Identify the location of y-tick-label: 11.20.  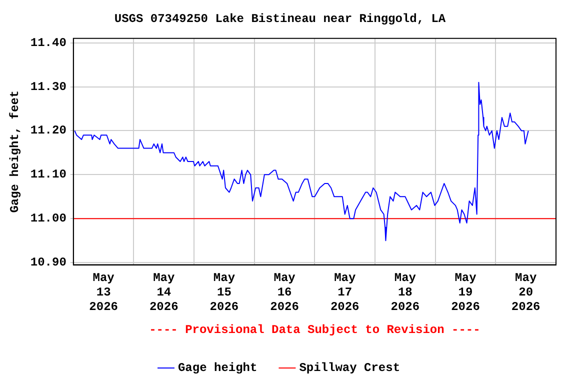
(48, 131).